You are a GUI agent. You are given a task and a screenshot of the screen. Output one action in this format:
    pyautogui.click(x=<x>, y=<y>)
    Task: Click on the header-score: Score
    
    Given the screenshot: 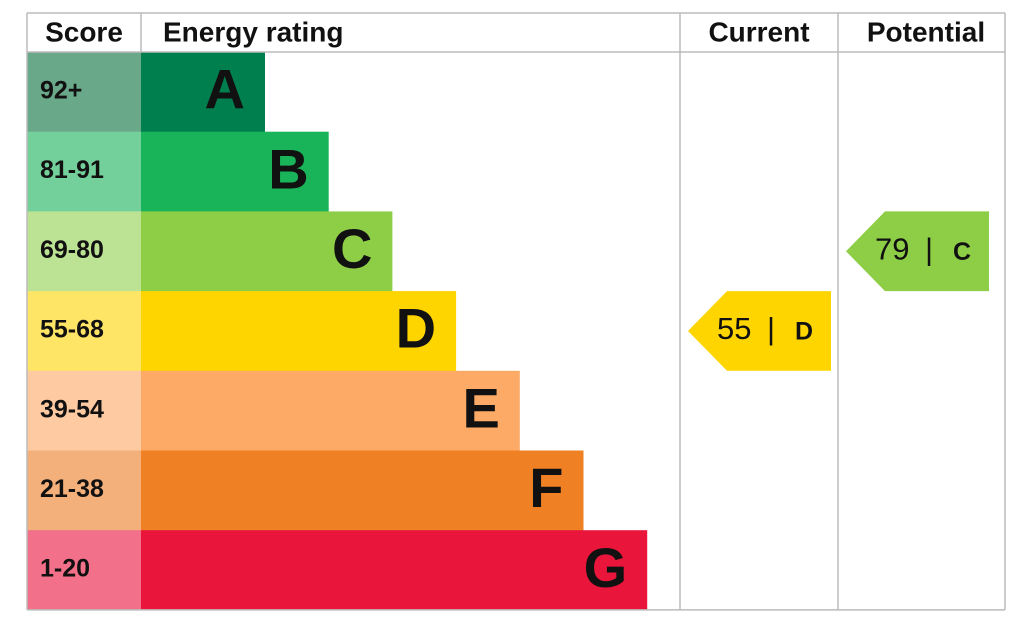 What is the action you would take?
    pyautogui.click(x=84, y=31)
    